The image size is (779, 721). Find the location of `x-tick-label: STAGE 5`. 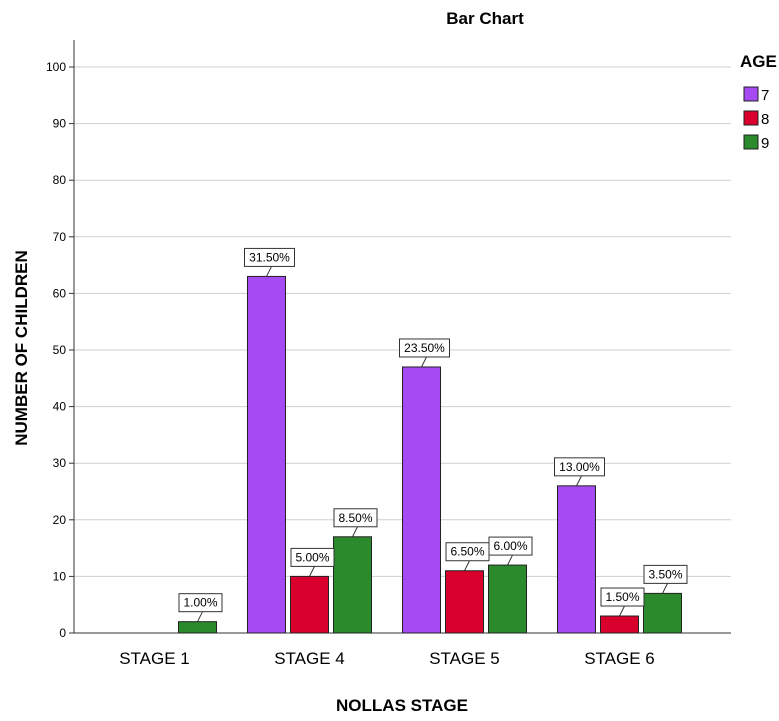

x-tick-label: STAGE 5 is located at coordinates (464, 658).